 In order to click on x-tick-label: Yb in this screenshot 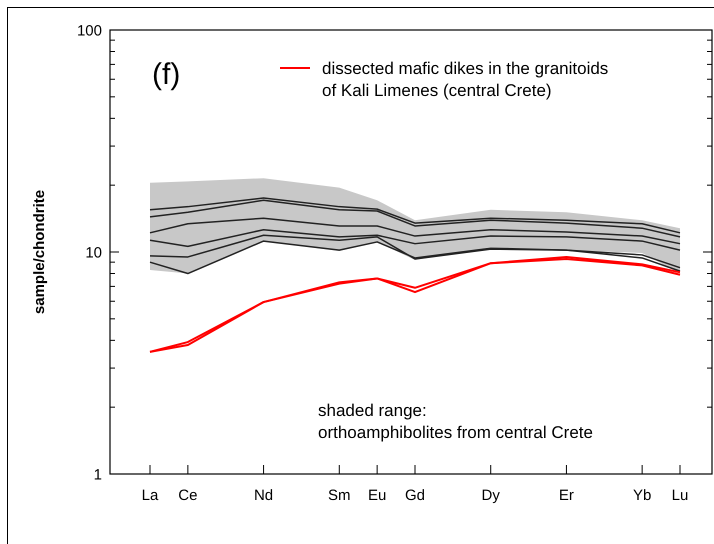, I will do `click(642, 495)`.